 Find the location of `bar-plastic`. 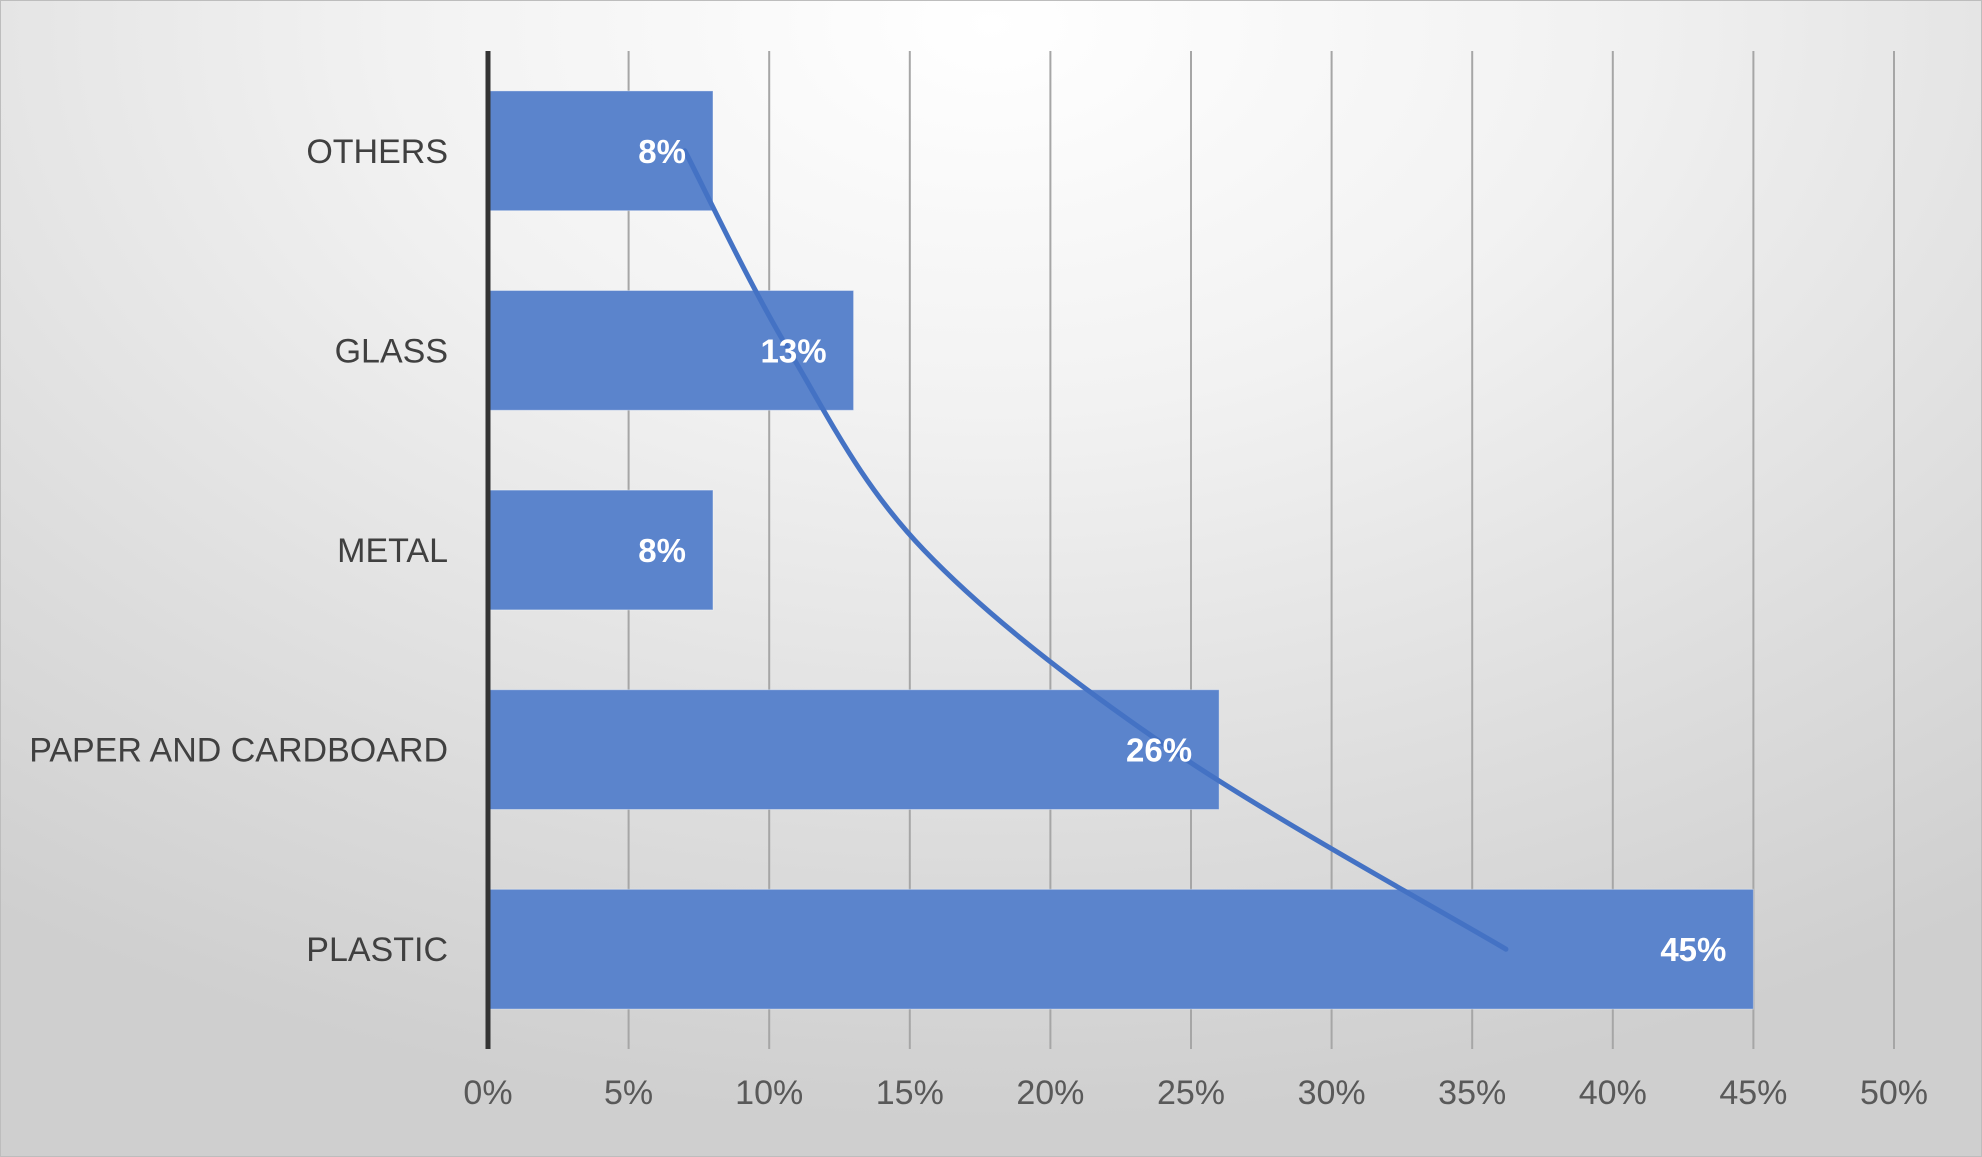

bar-plastic is located at coordinates (1120, 949).